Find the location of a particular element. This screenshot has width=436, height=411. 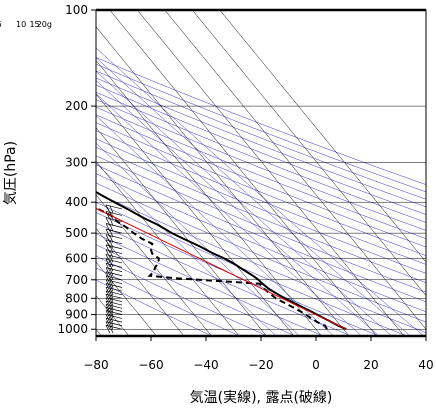

x-tick-label: 0 is located at coordinates (316, 365).